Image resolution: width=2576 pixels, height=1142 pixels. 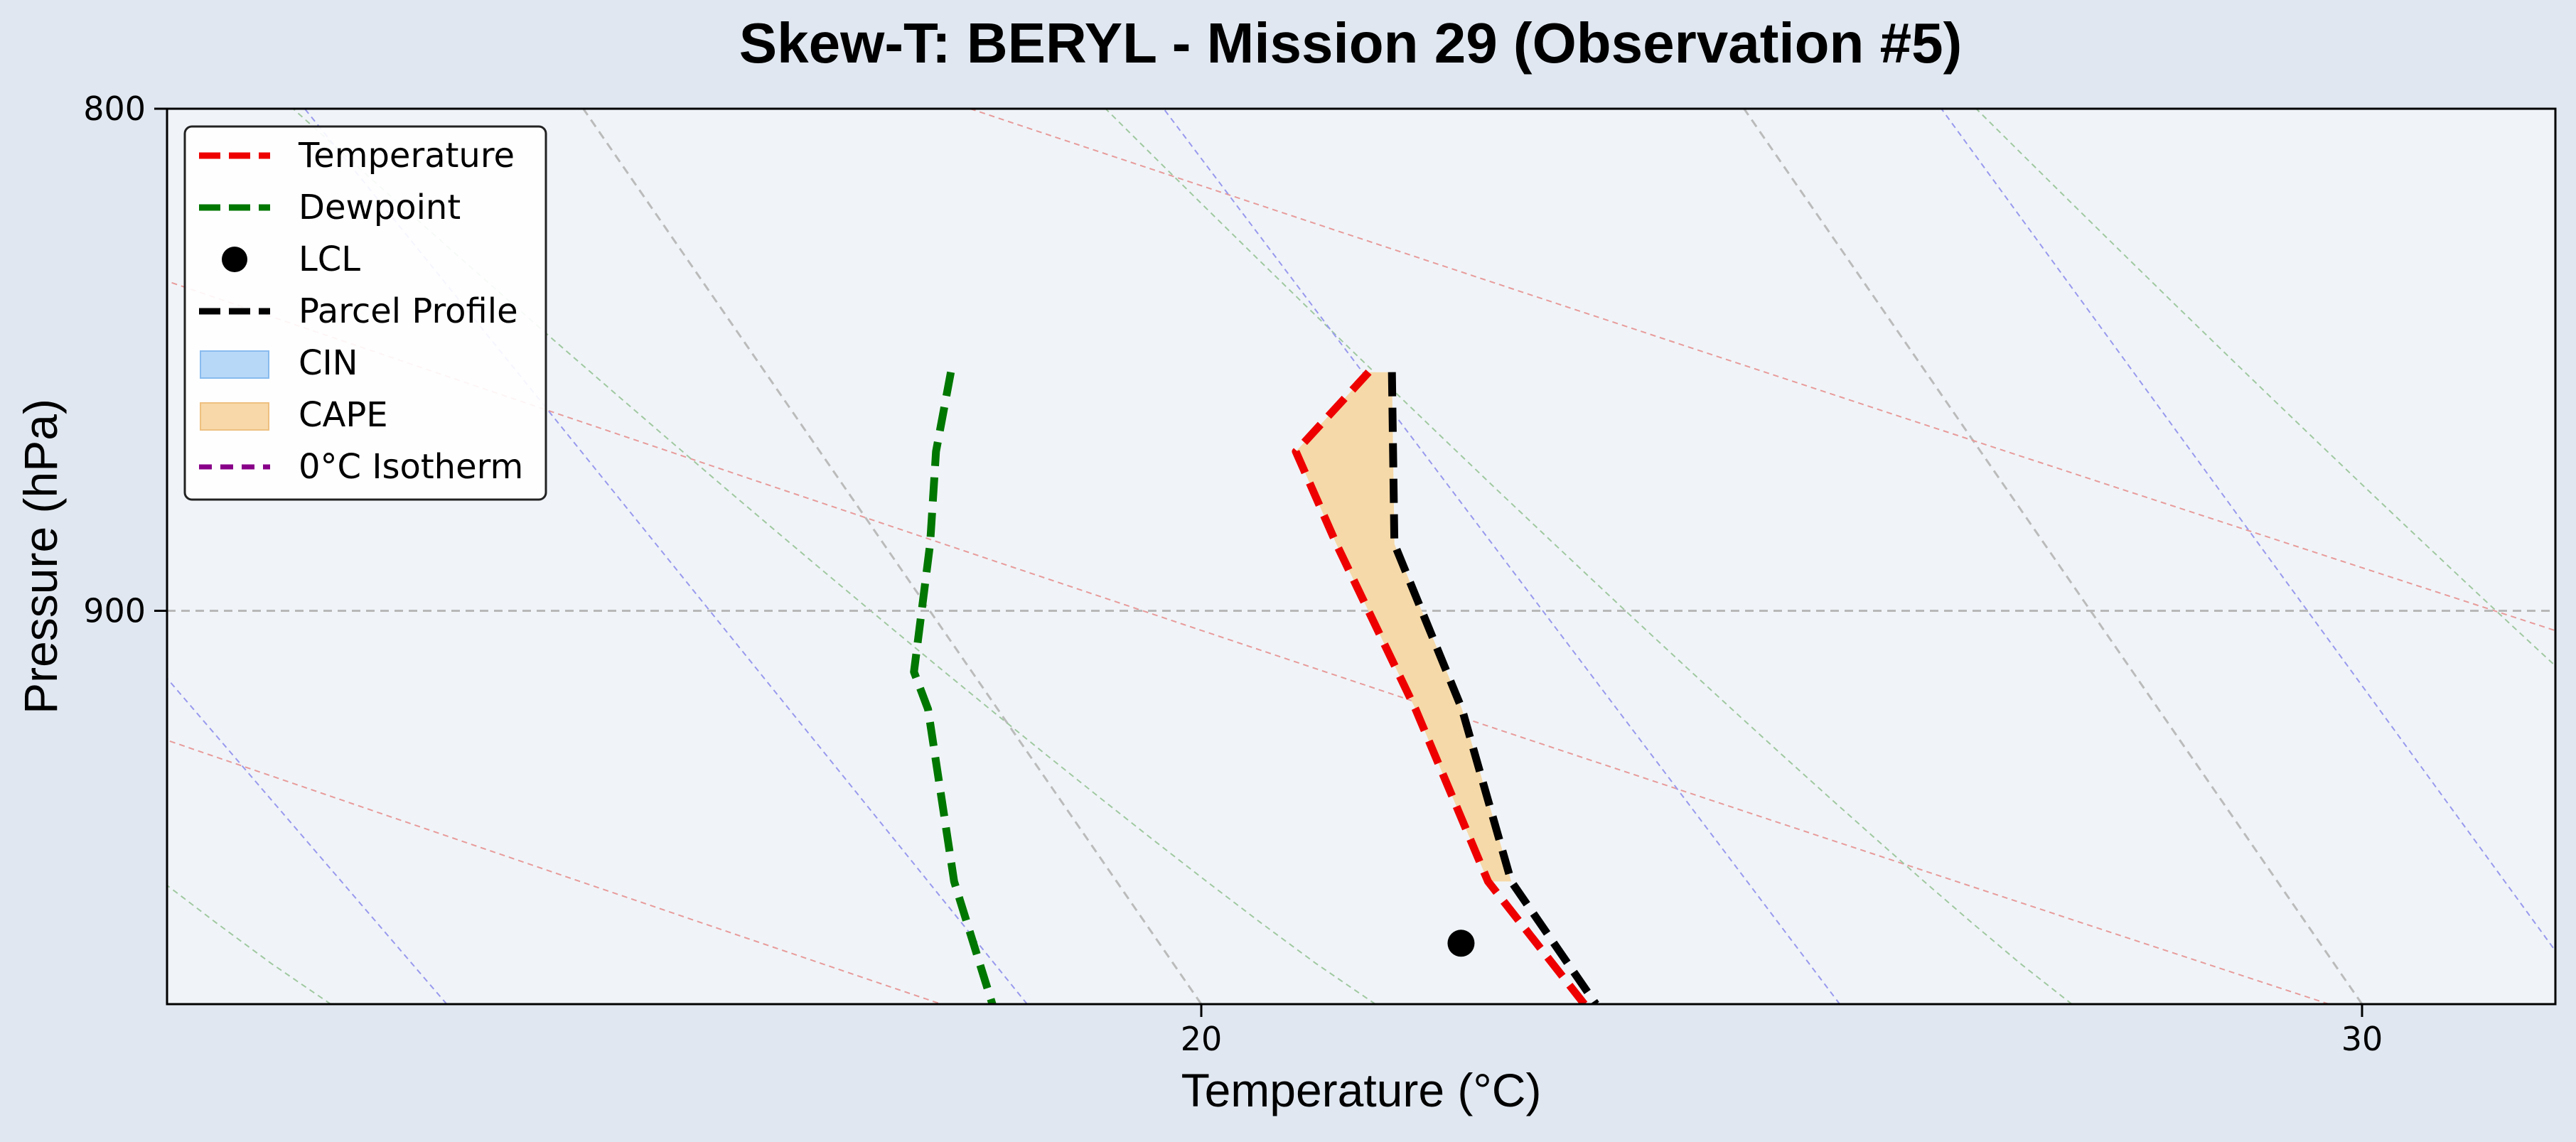 I want to click on x-tick-label: 20, so click(x=1202, y=1039).